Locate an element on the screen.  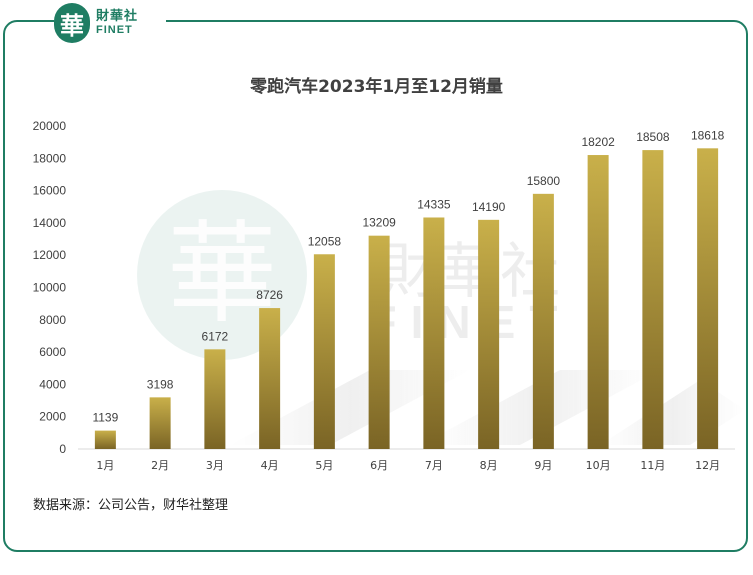
y-tick-label: 2000 is located at coordinates (52, 417).